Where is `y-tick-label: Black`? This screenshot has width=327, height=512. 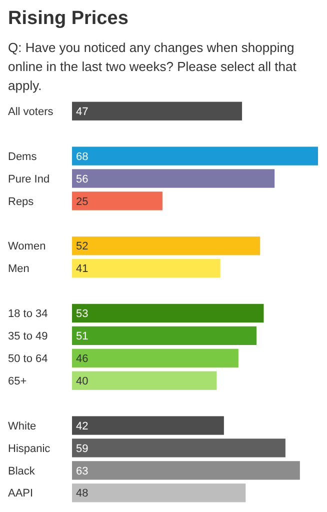 y-tick-label: Black is located at coordinates (22, 471).